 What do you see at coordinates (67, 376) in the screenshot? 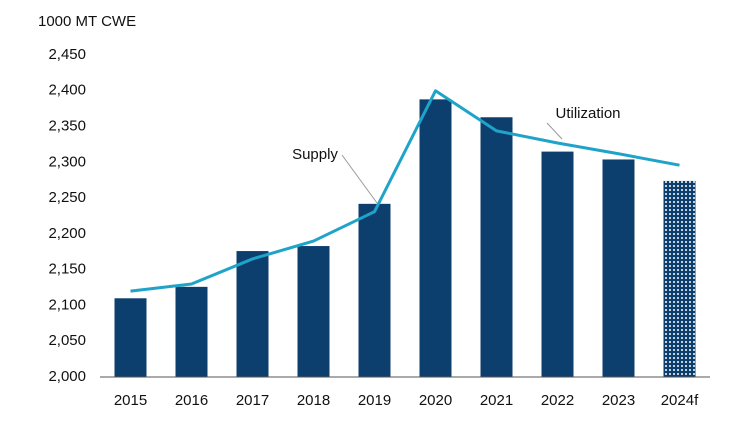
I see `y-tick-label: 2,000` at bounding box center [67, 376].